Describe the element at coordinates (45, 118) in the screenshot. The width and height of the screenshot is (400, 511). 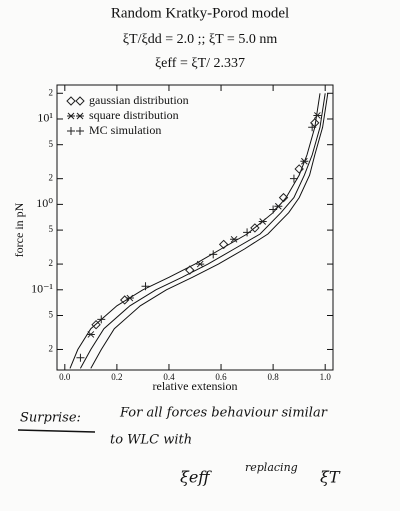
I see `y-tick-label: 10¹` at that location.